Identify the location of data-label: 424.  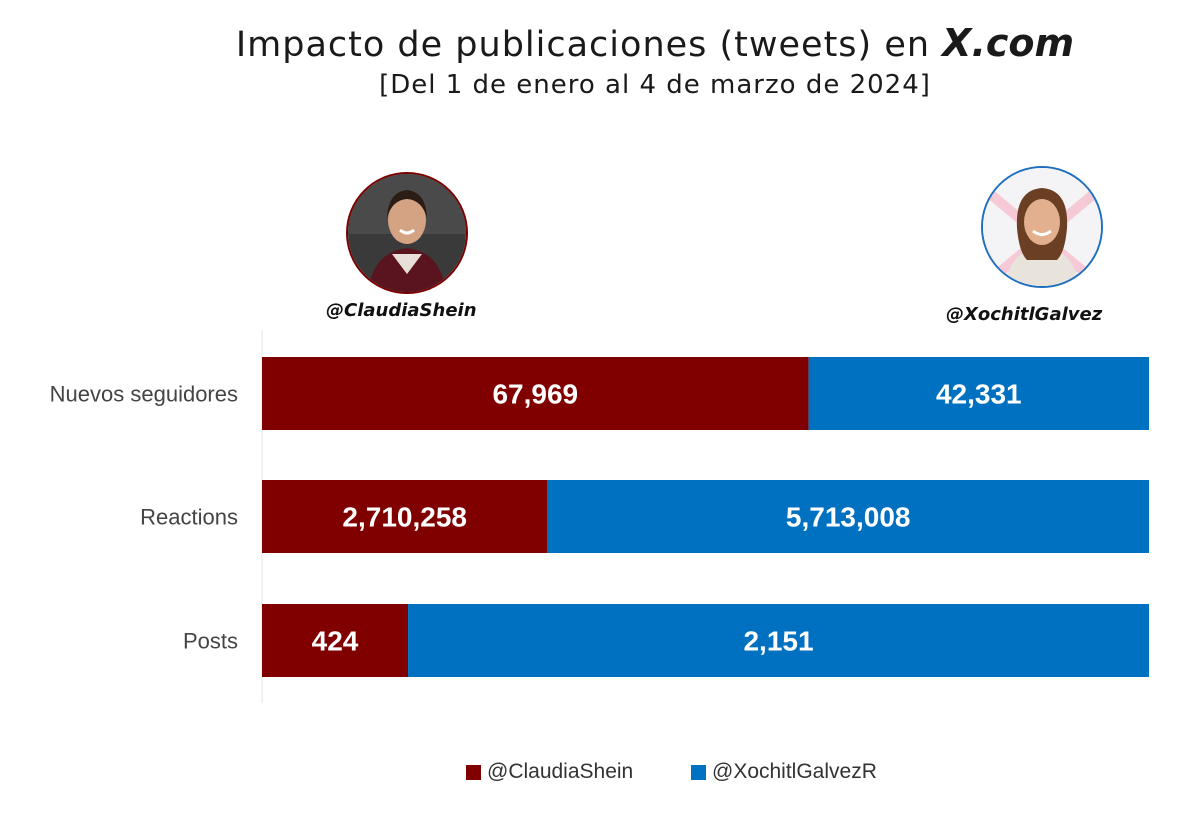
(335, 641).